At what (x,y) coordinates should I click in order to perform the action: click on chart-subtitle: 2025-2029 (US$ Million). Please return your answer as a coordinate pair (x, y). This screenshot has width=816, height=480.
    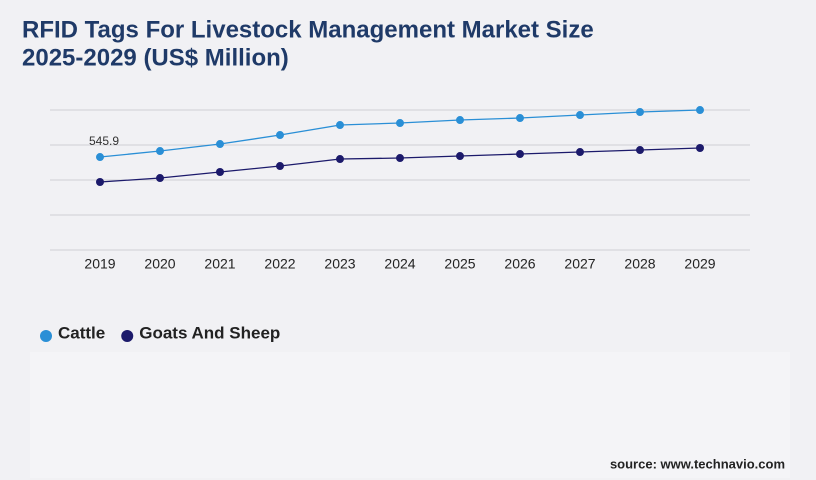
    Looking at the image, I should click on (155, 57).